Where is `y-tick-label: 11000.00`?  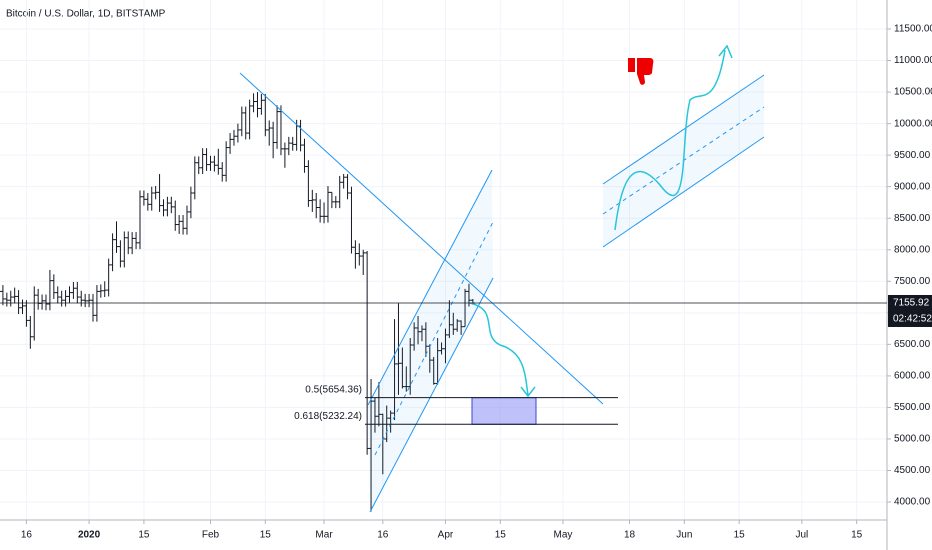 y-tick-label: 11000.00 is located at coordinates (913, 60).